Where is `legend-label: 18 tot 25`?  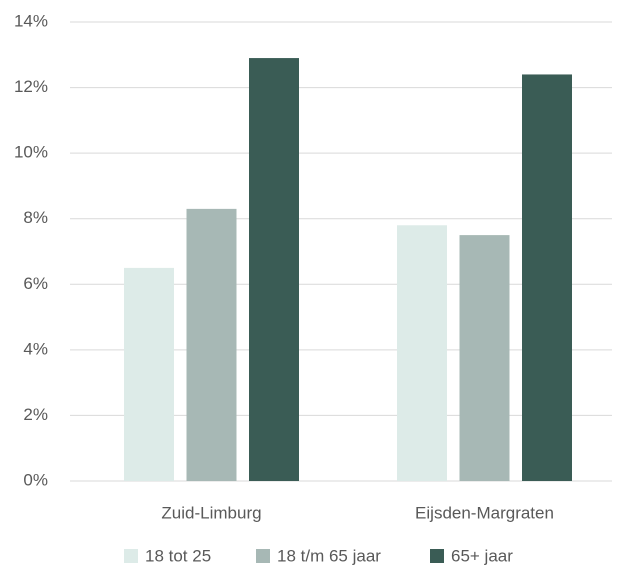 legend-label: 18 tot 25 is located at coordinates (178, 555).